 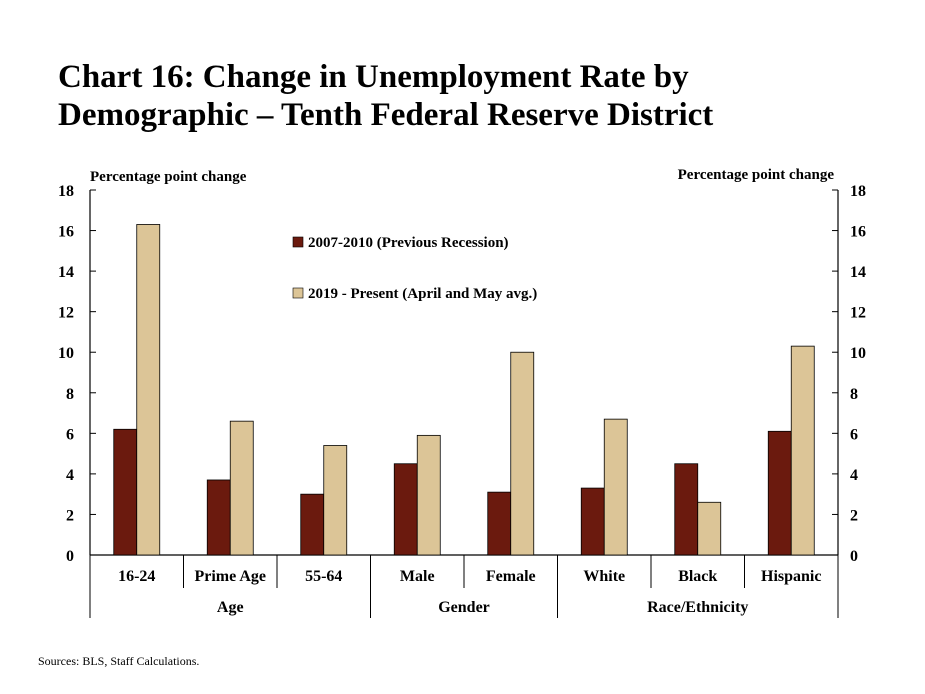 I want to click on category-label: White, so click(x=604, y=576).